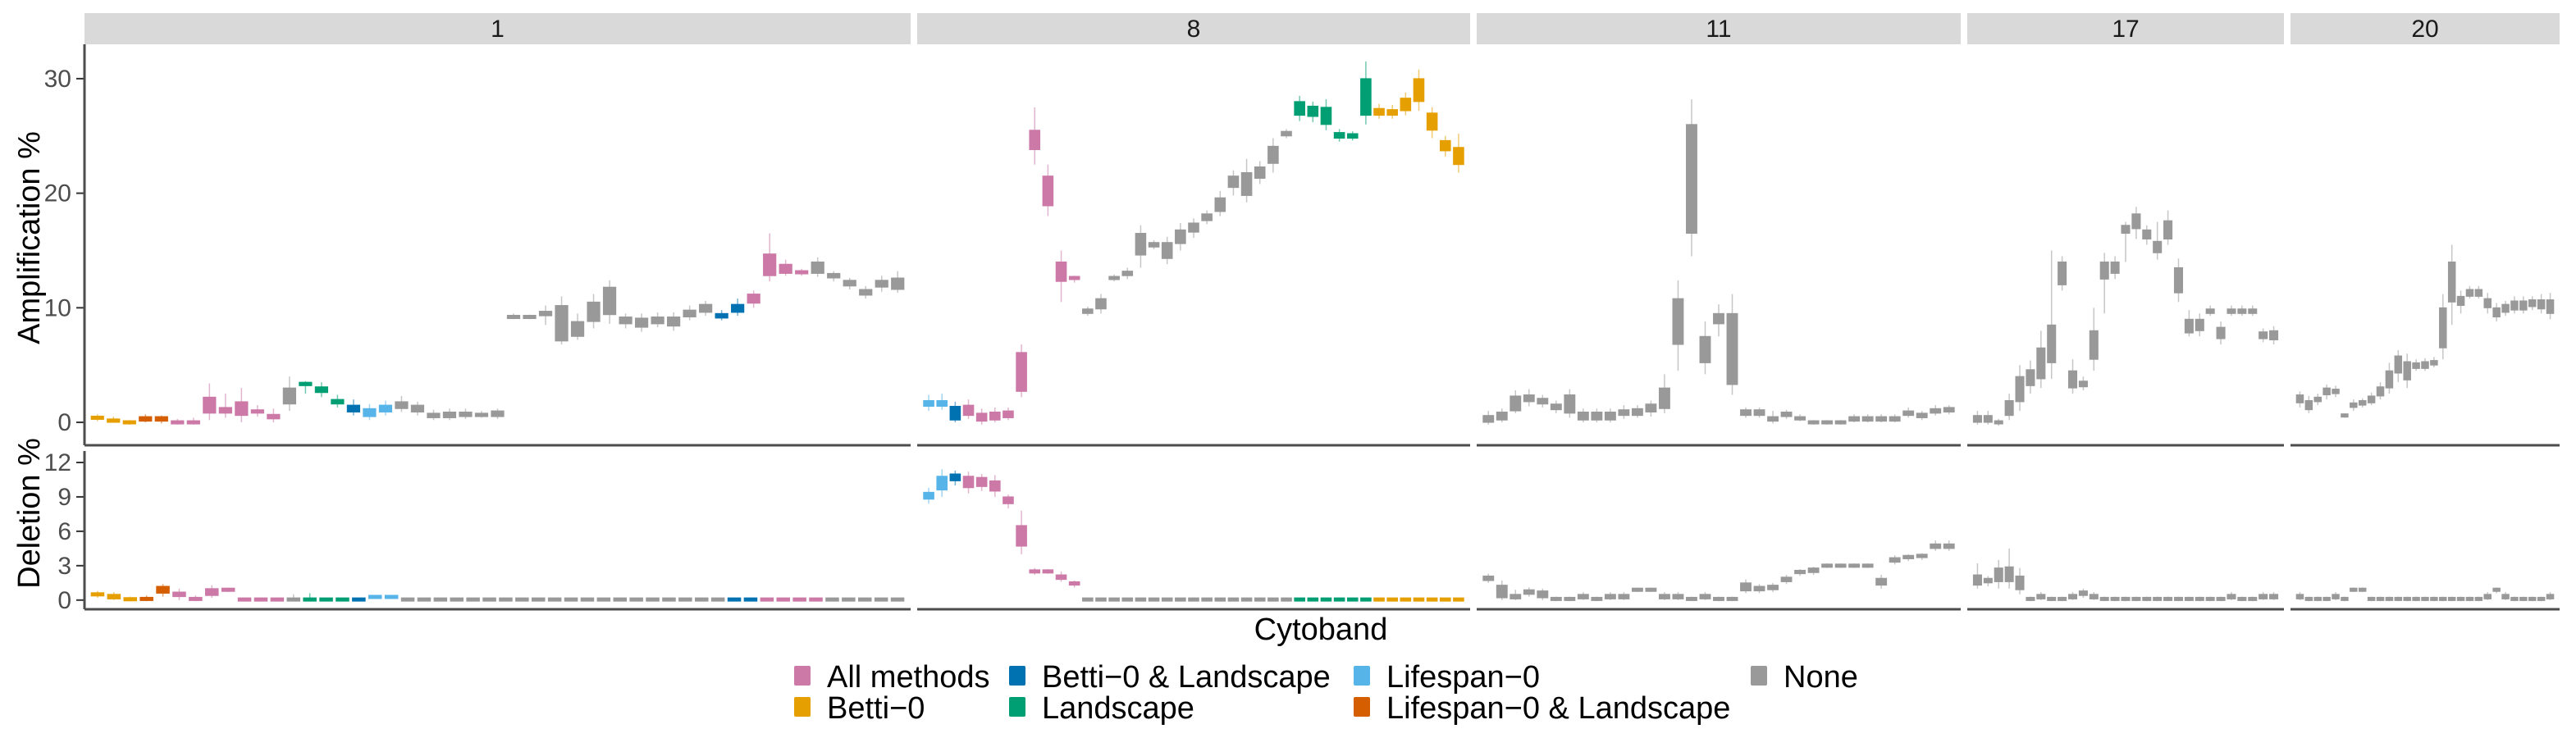  I want to click on amp-chr8-band-10-box, so click(1048, 191).